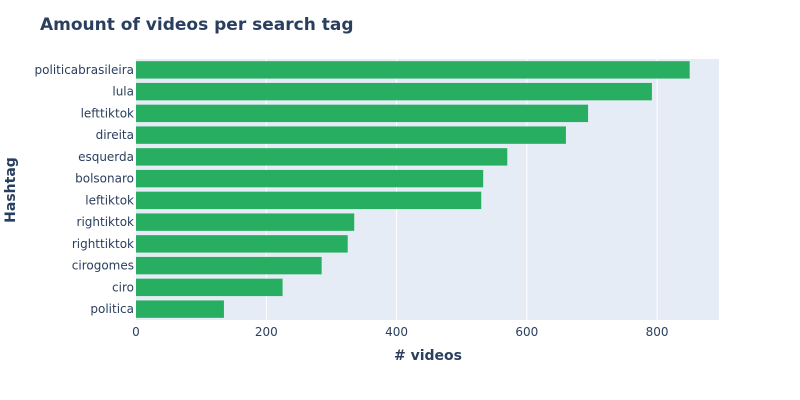 The width and height of the screenshot is (800, 400). Describe the element at coordinates (322, 157) in the screenshot. I see `bar-esquerda` at that location.